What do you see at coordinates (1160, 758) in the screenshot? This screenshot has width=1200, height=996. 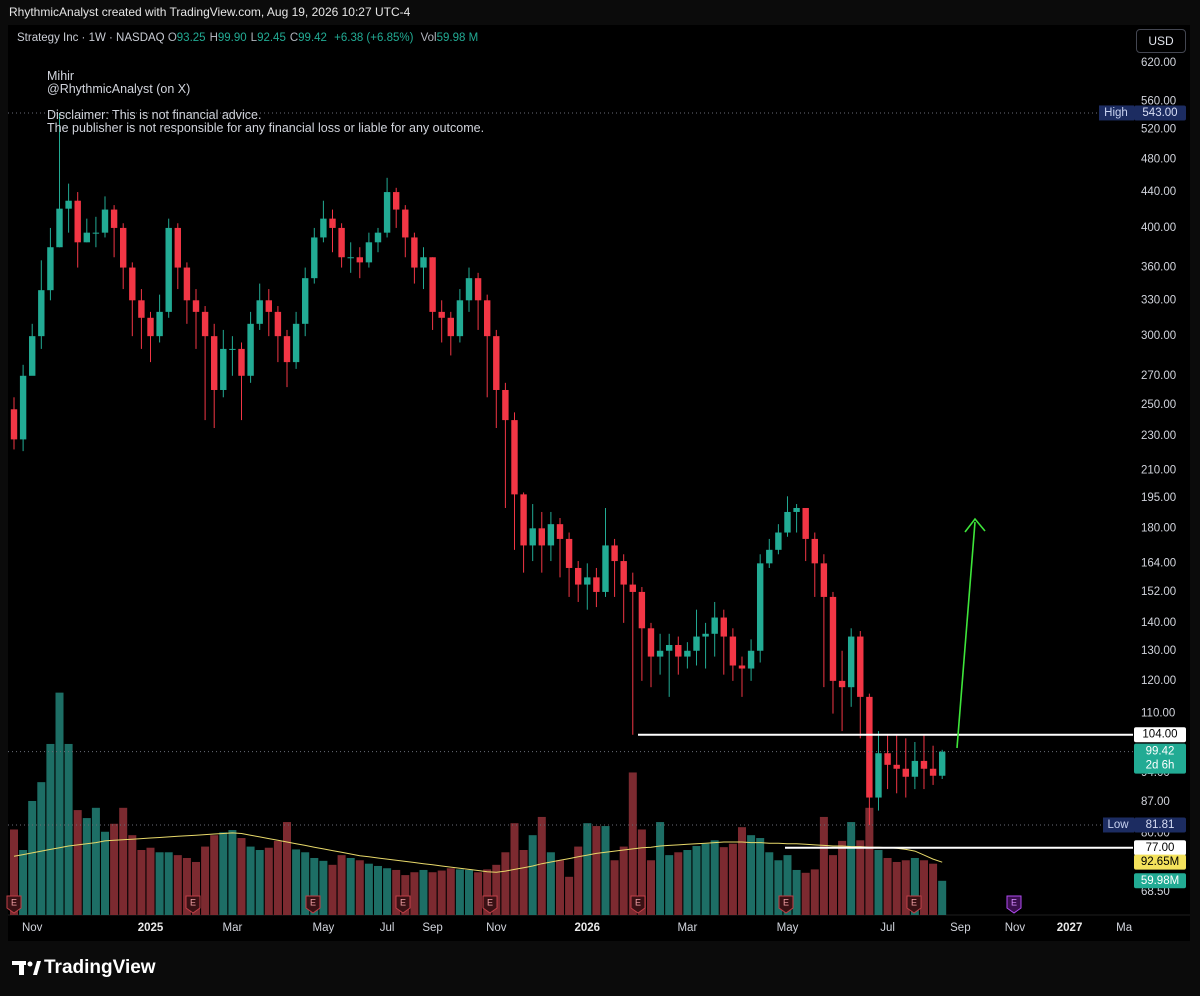 I see `last-price-box` at bounding box center [1160, 758].